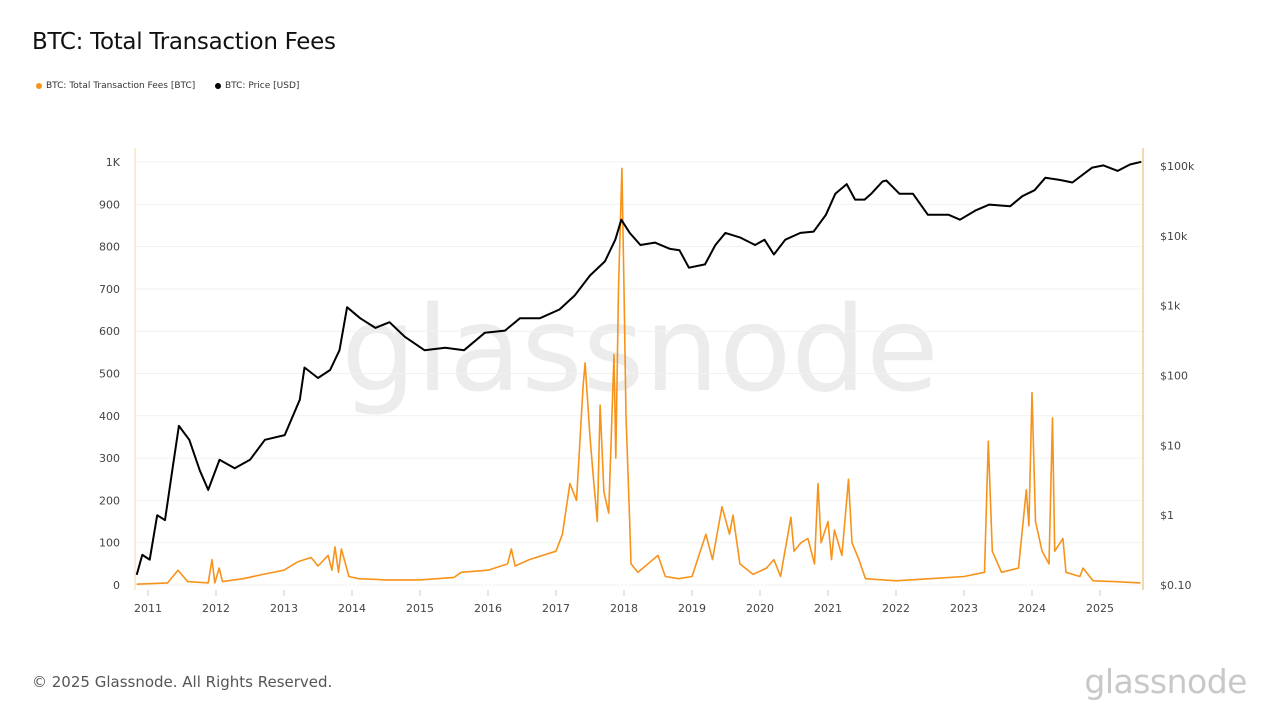 This screenshot has height=720, width=1280. I want to click on y-left-tick-label: 1K, so click(113, 162).